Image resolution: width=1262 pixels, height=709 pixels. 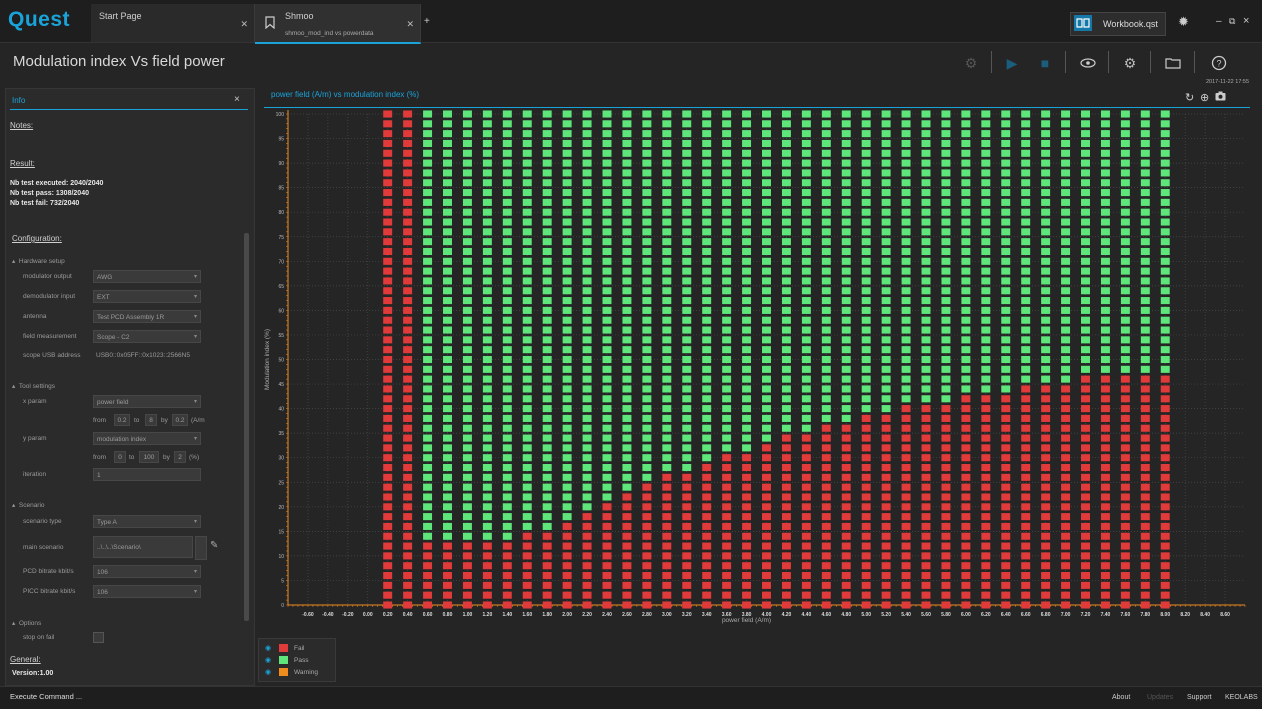 What do you see at coordinates (338, 24) in the screenshot?
I see `tab-shmoo: Shmoo shmoo_mod_ind vs powerdata ✕` at bounding box center [338, 24].